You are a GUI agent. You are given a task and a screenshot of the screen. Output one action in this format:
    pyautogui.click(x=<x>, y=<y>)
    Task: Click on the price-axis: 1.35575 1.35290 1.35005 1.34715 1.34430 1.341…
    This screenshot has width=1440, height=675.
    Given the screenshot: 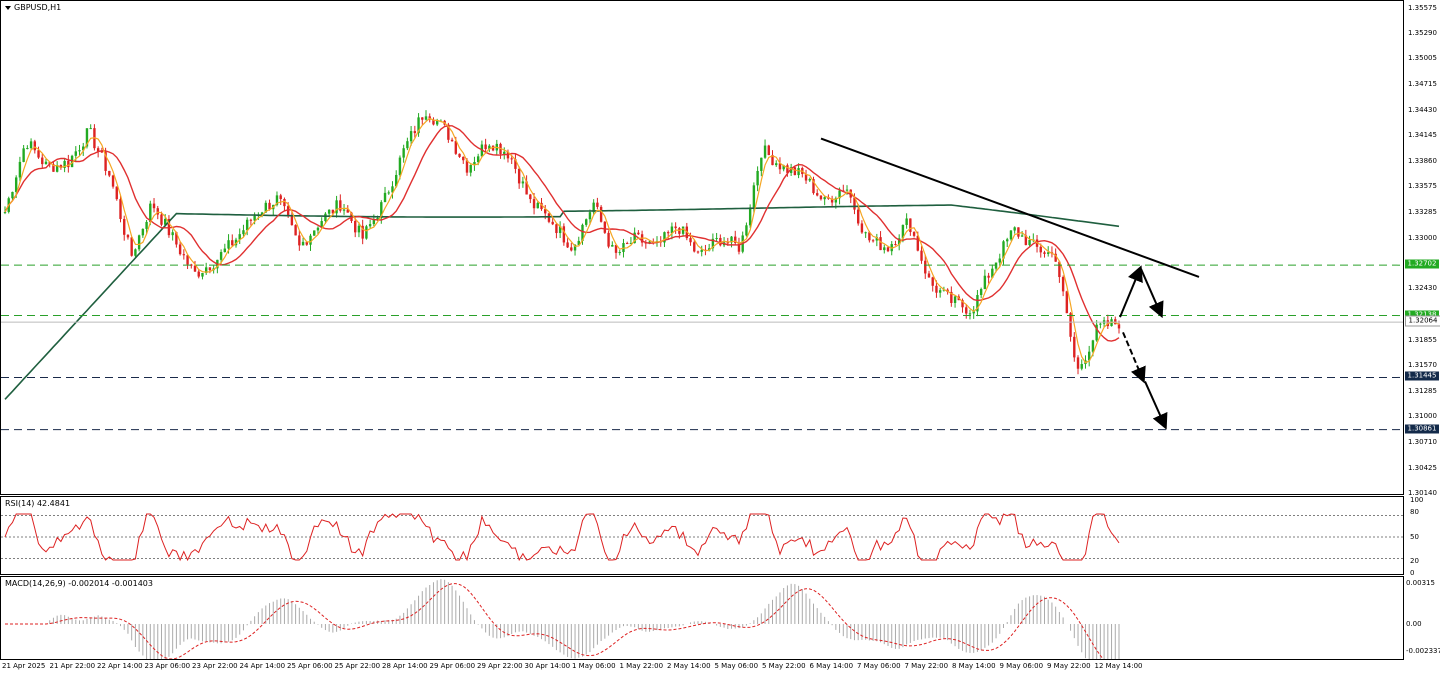 What is the action you would take?
    pyautogui.click(x=1422, y=337)
    